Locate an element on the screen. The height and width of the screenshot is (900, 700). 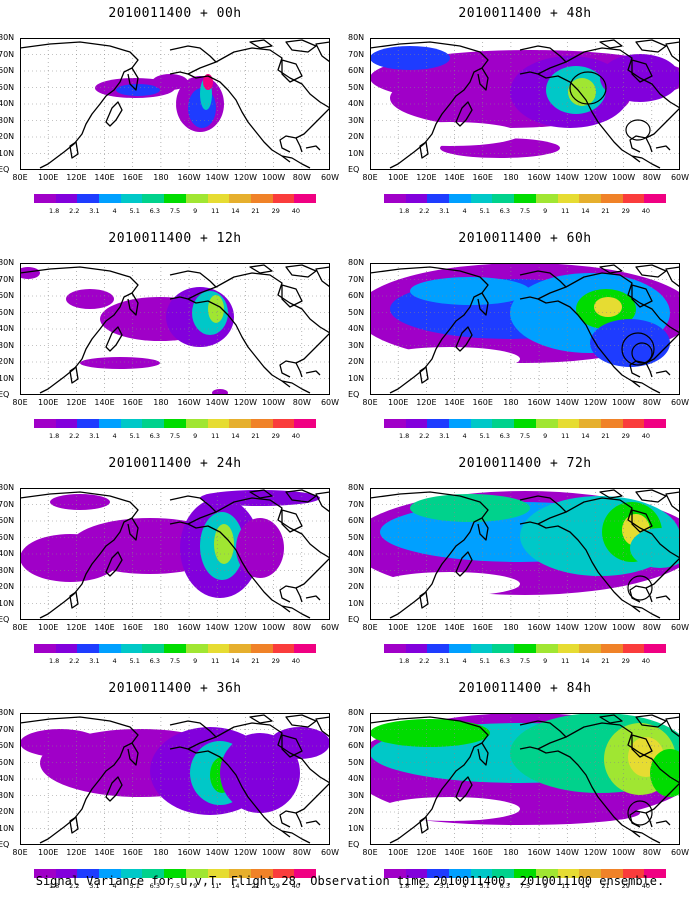
signal-variance-shading is located at coordinates (525, 102).